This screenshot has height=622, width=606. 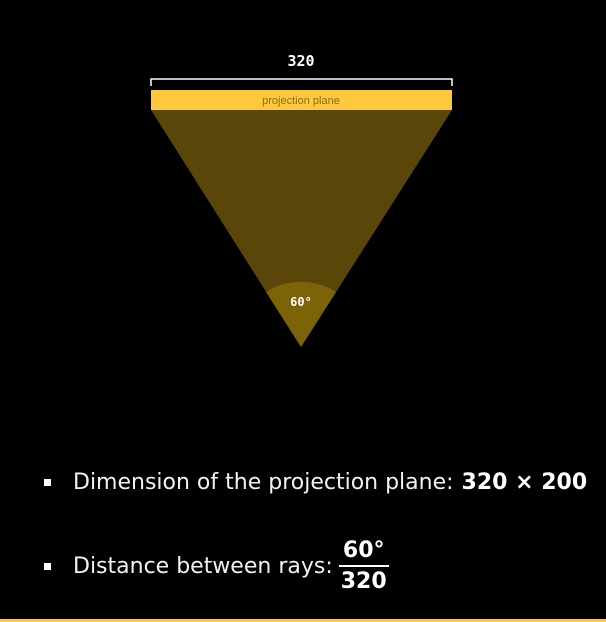 I want to click on bullet-ray-distance: Distance between rays: 60° 320, so click(x=217, y=566).